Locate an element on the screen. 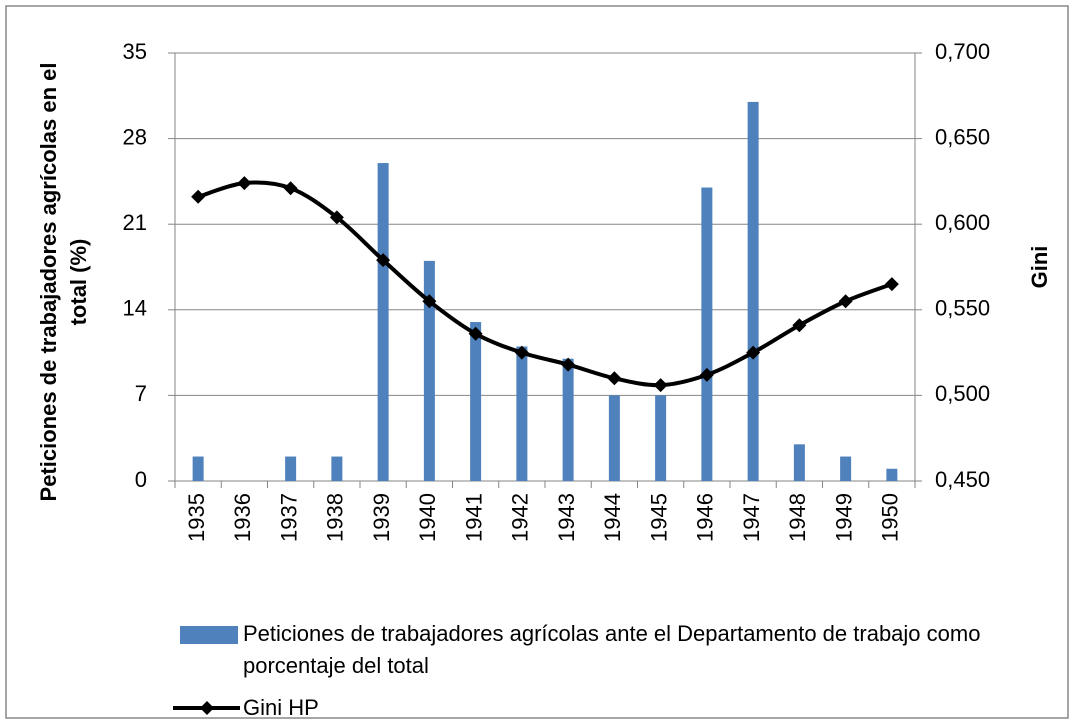  y2-tick-label: 0,450 is located at coordinates (962, 479).